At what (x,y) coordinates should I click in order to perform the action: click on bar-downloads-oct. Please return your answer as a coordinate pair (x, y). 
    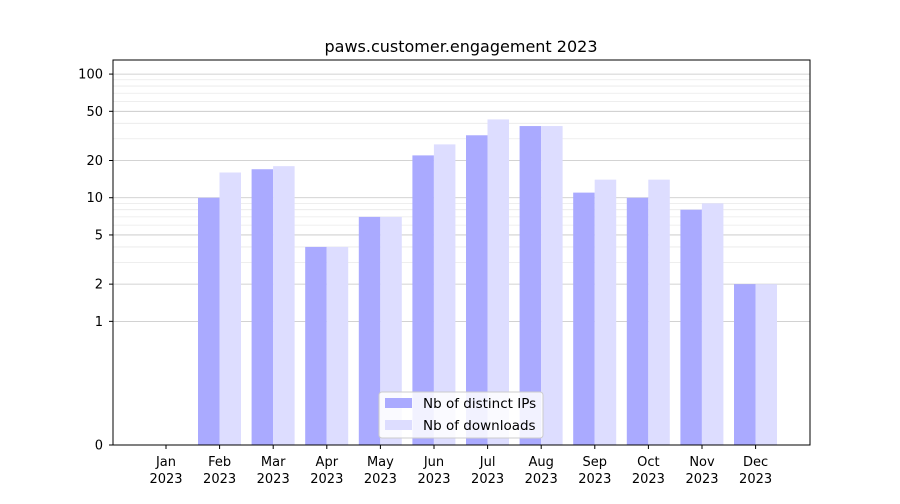
    Looking at the image, I should click on (659, 312).